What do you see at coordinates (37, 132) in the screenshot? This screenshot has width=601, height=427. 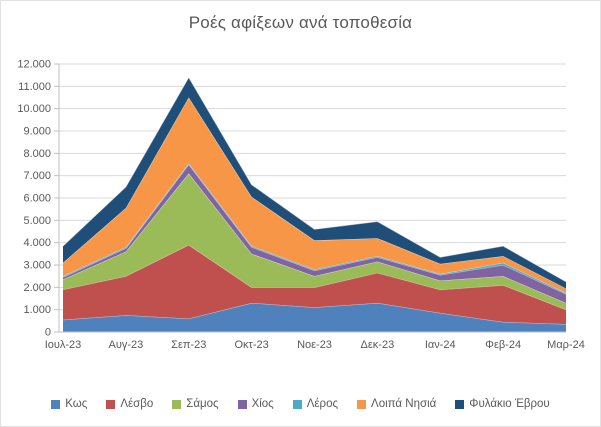 I see `y-axis-label: 9.000` at bounding box center [37, 132].